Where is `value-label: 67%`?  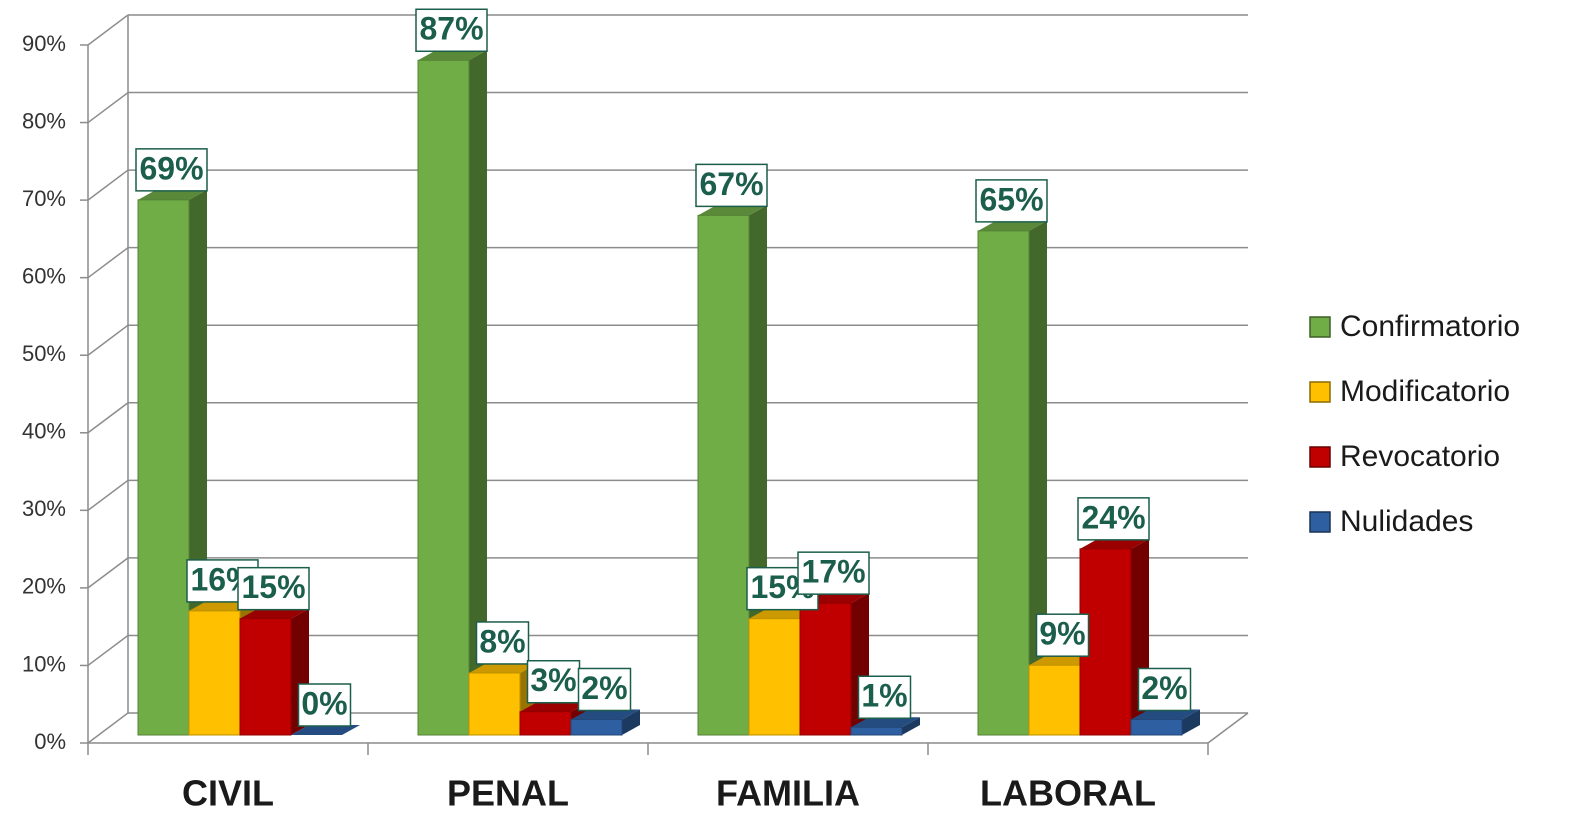
value-label: 67% is located at coordinates (731, 184).